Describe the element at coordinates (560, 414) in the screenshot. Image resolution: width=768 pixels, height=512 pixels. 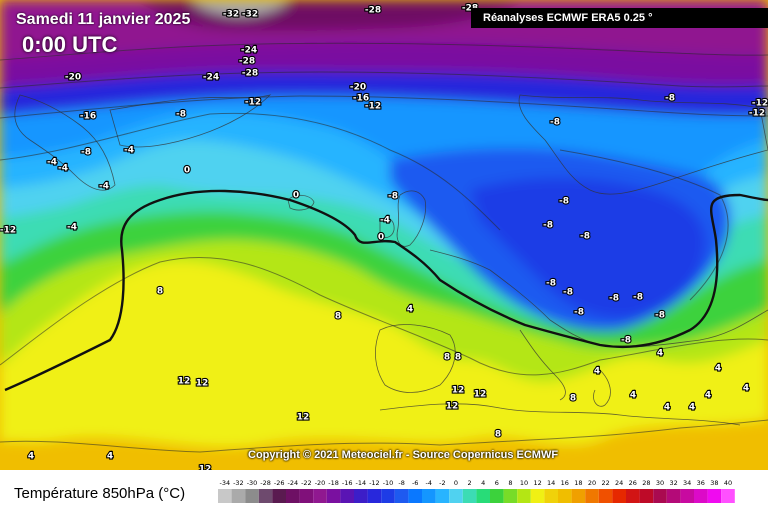
I see `north-africa-coast` at that location.